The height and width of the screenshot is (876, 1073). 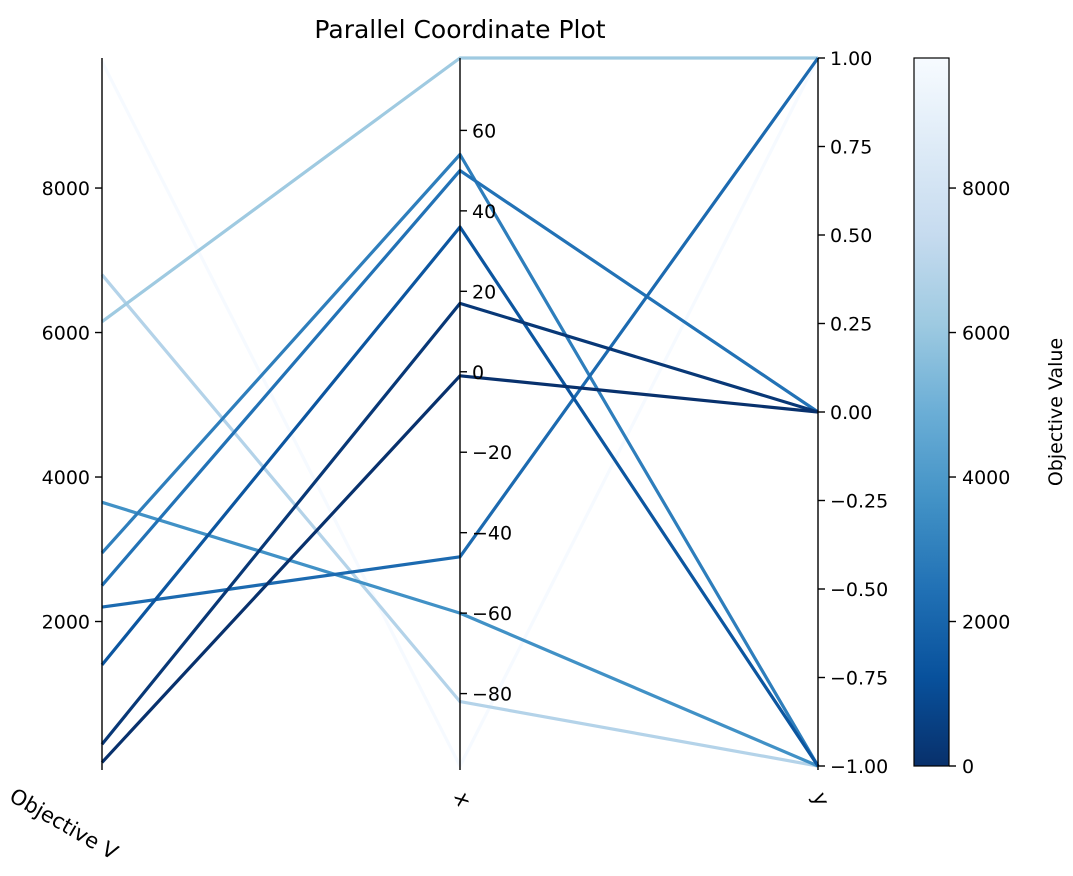 What do you see at coordinates (492, 695) in the screenshot?
I see `axis-tick-label: −80` at bounding box center [492, 695].